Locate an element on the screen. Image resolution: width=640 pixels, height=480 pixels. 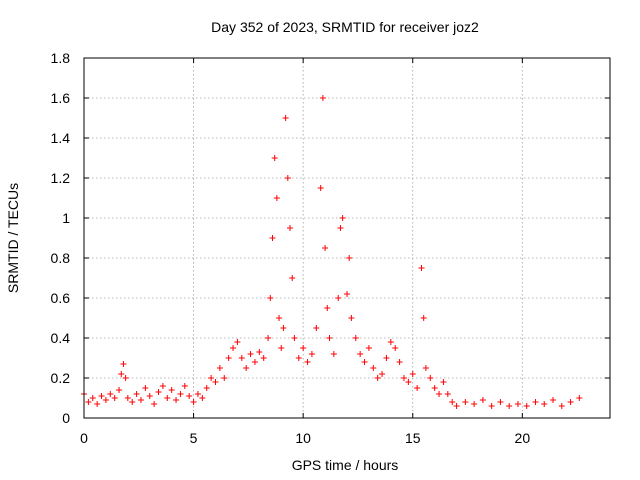
y-axis-label: SRMTID / TECUs is located at coordinates (13, 238).